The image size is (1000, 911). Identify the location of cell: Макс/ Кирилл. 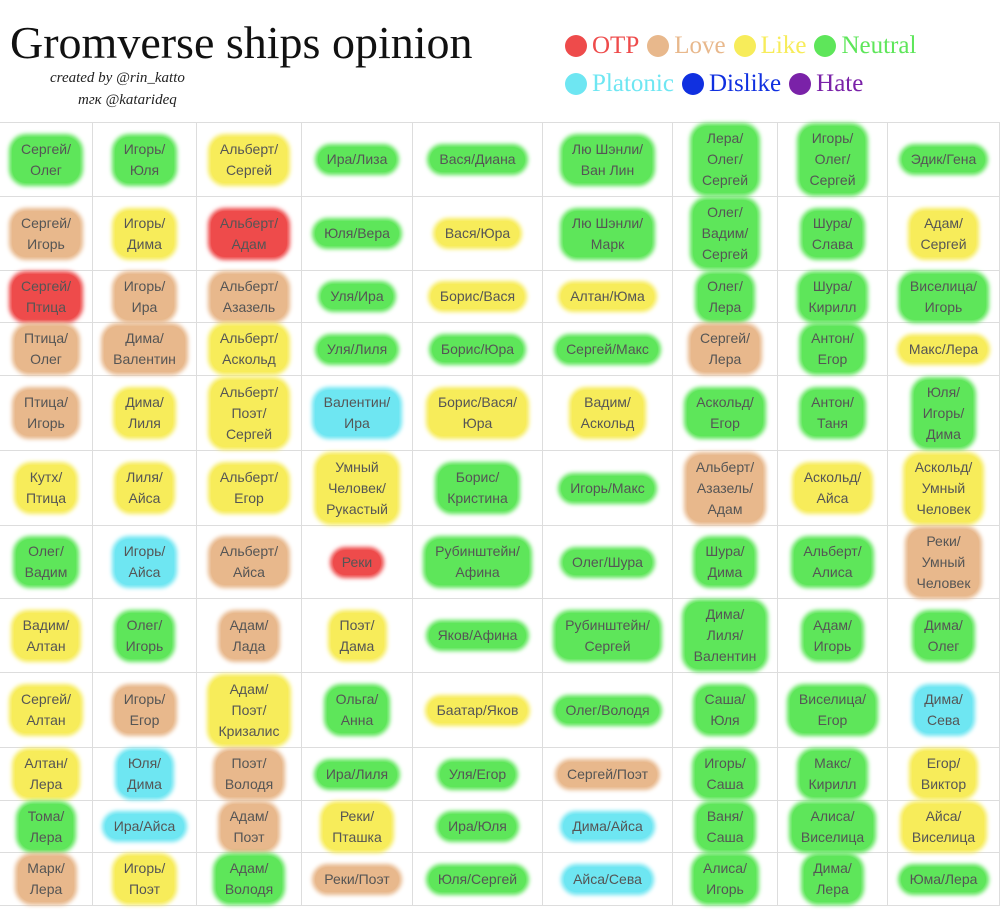
(833, 774).